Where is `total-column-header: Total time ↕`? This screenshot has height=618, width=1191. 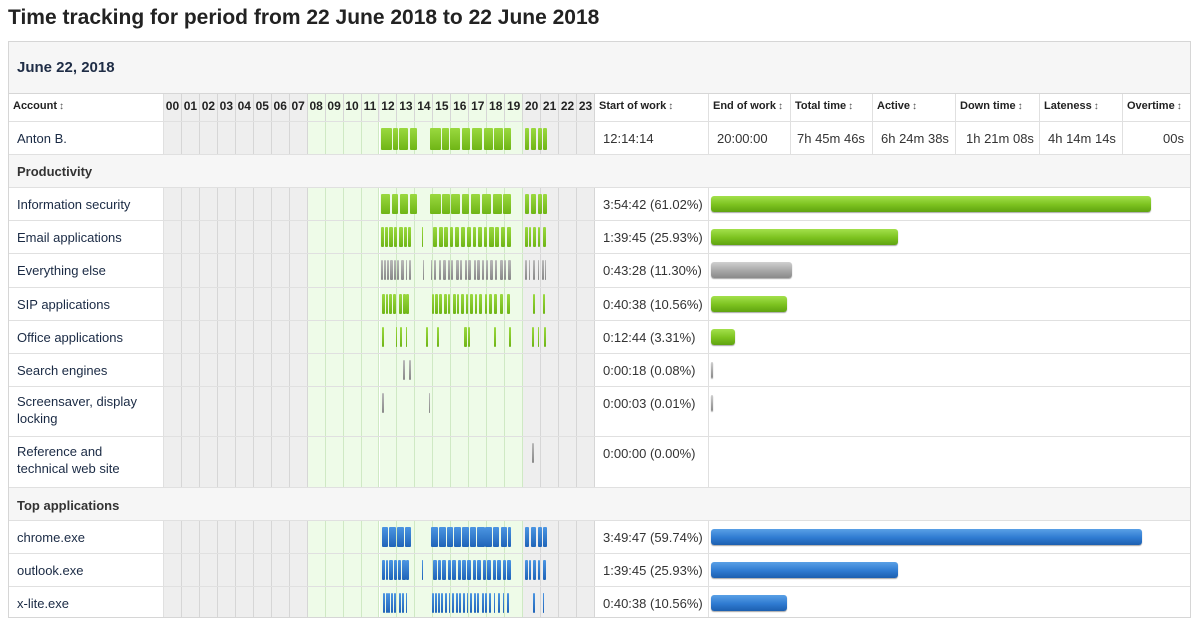
total-column-header: Total time ↕ is located at coordinates (832, 107).